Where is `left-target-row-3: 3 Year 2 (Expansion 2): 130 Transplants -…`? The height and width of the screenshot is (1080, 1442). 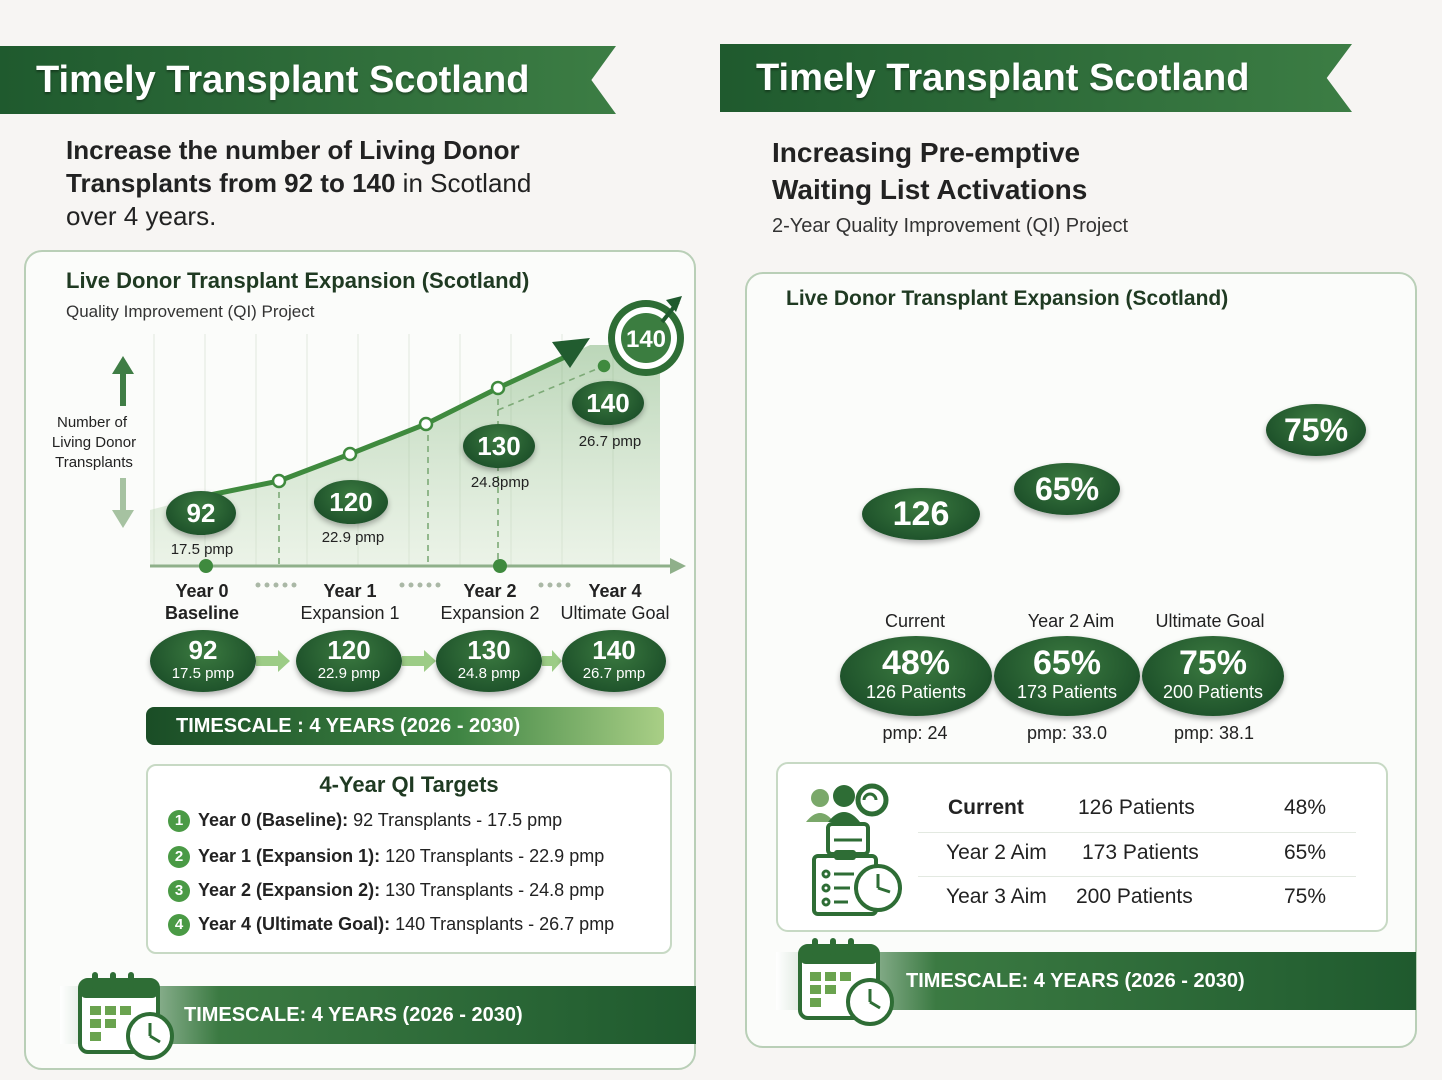
left-target-row-3: 3 Year 2 (Expansion 2): 130 Transplants -… is located at coordinates (386, 891).